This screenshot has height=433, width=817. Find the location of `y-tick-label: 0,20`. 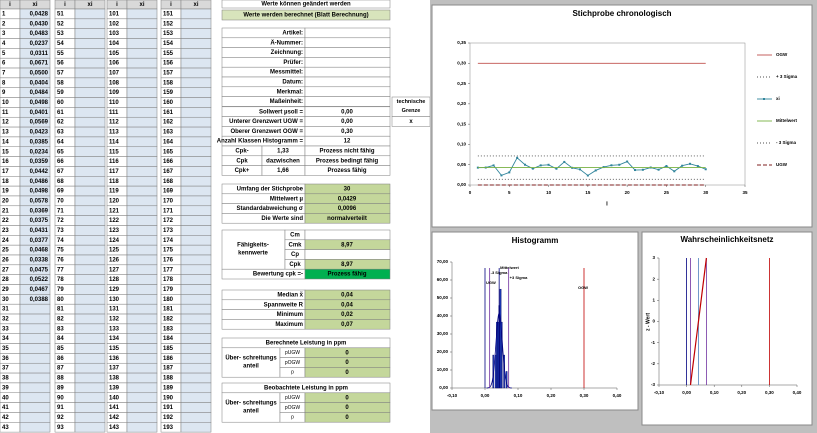

y-tick-label: 0,20 is located at coordinates (461, 103).